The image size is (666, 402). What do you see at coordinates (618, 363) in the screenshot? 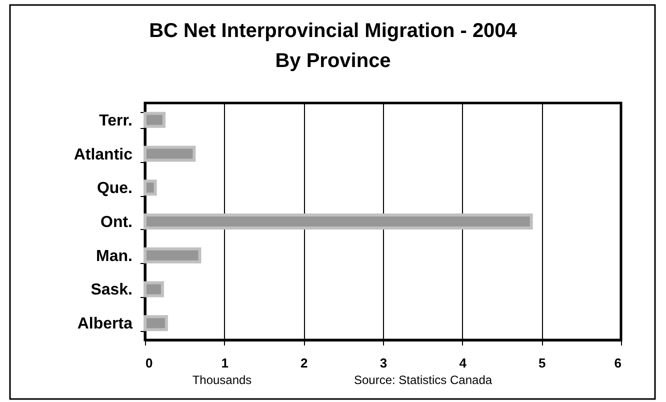
I see `x-tick-label: 6` at bounding box center [618, 363].